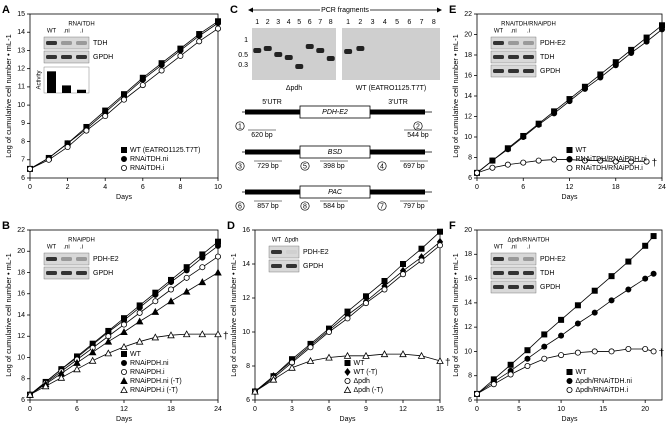  I want to click on primer-number: 6, so click(240, 206).